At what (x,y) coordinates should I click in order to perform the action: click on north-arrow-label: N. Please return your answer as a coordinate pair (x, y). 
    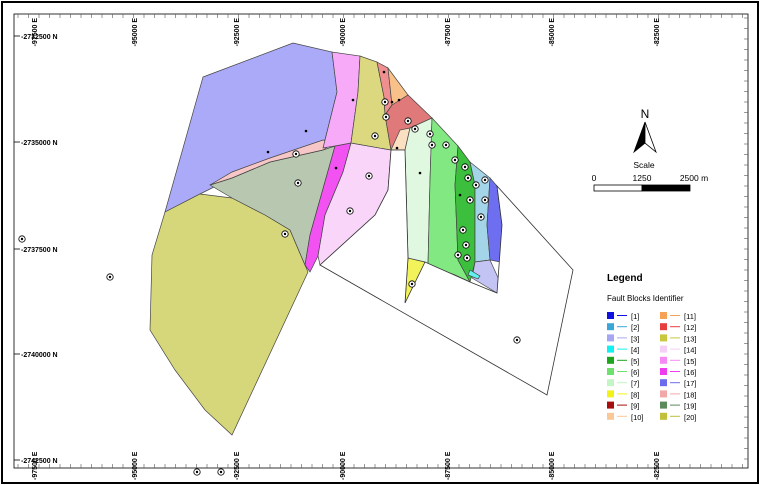
    Looking at the image, I should click on (645, 114).